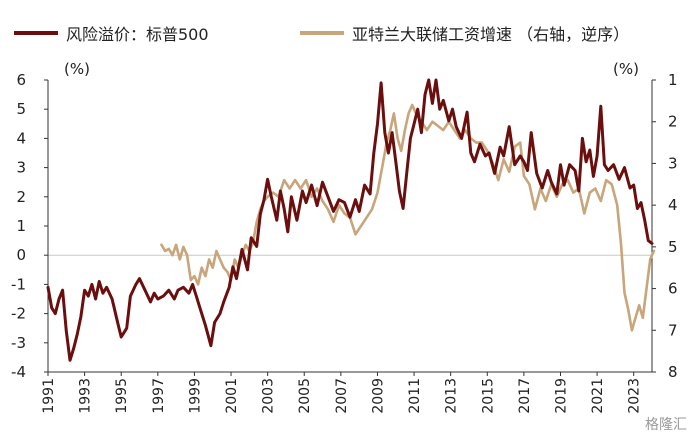 The image size is (693, 438). Describe the element at coordinates (21, 197) in the screenshot. I see `left-tick-label: 2` at that location.